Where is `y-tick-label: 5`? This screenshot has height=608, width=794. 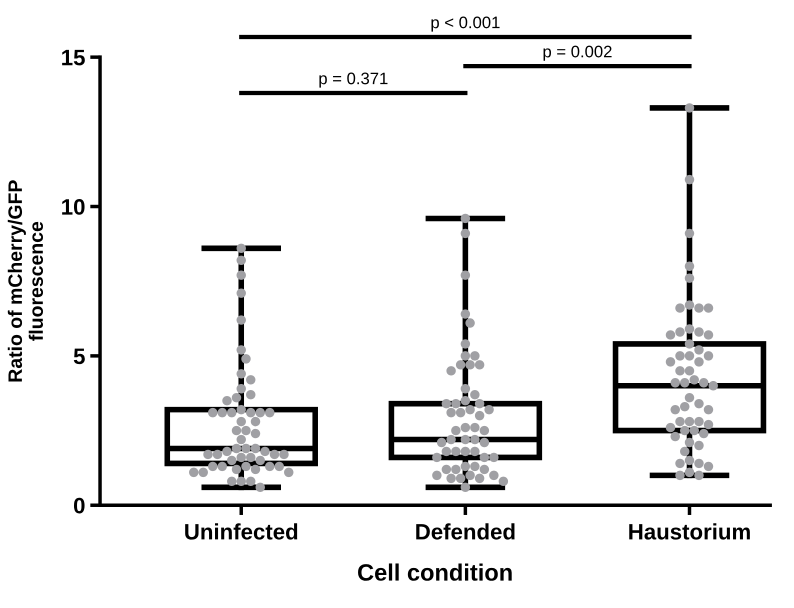 y-tick-label: 5 is located at coordinates (79, 356).